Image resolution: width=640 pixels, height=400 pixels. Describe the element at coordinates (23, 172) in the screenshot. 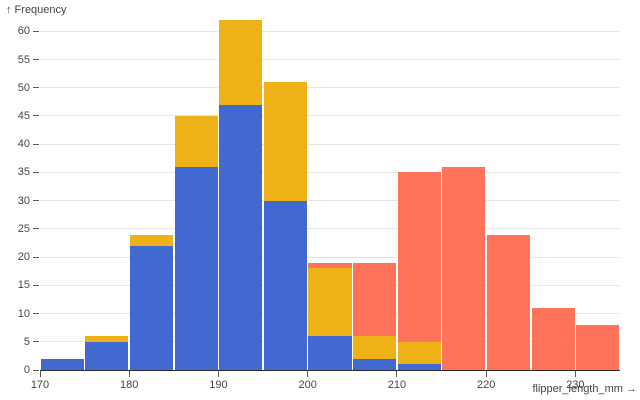

I see `y-tick-label: 35` at that location.